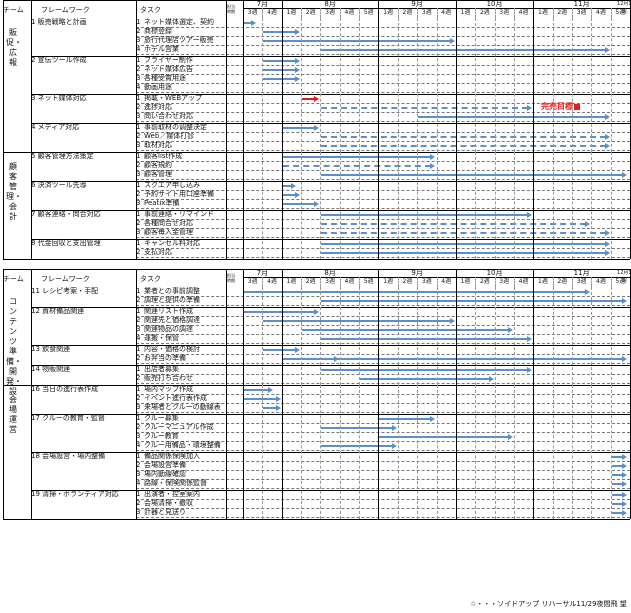  Describe the element at coordinates (179, 427) in the screenshot. I see `task-label: クルーマニュアル作成` at that location.